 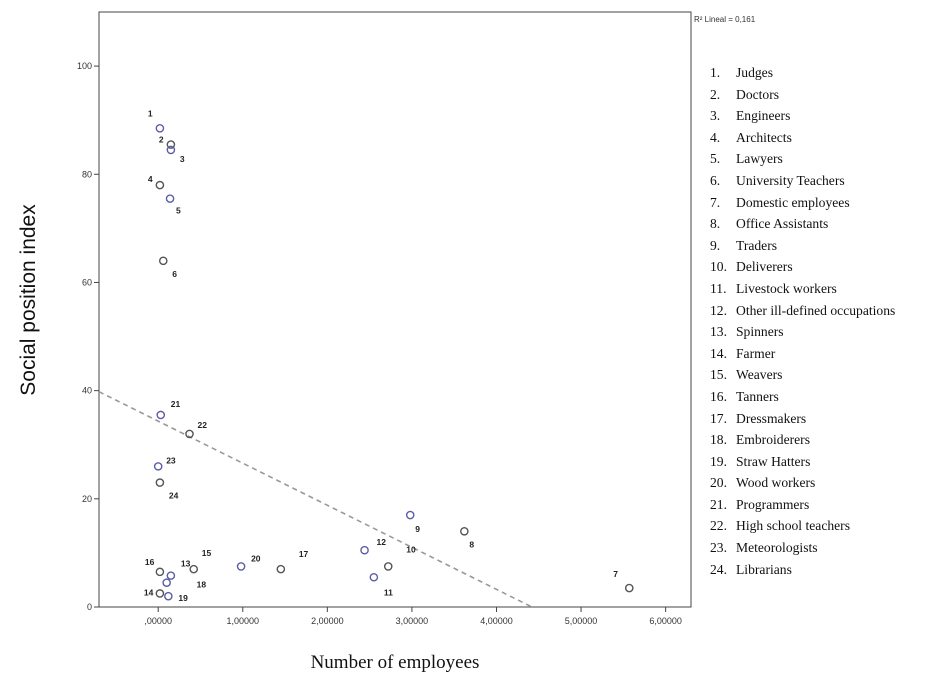 I want to click on x-axis-label: Number of employees, so click(x=395, y=662).